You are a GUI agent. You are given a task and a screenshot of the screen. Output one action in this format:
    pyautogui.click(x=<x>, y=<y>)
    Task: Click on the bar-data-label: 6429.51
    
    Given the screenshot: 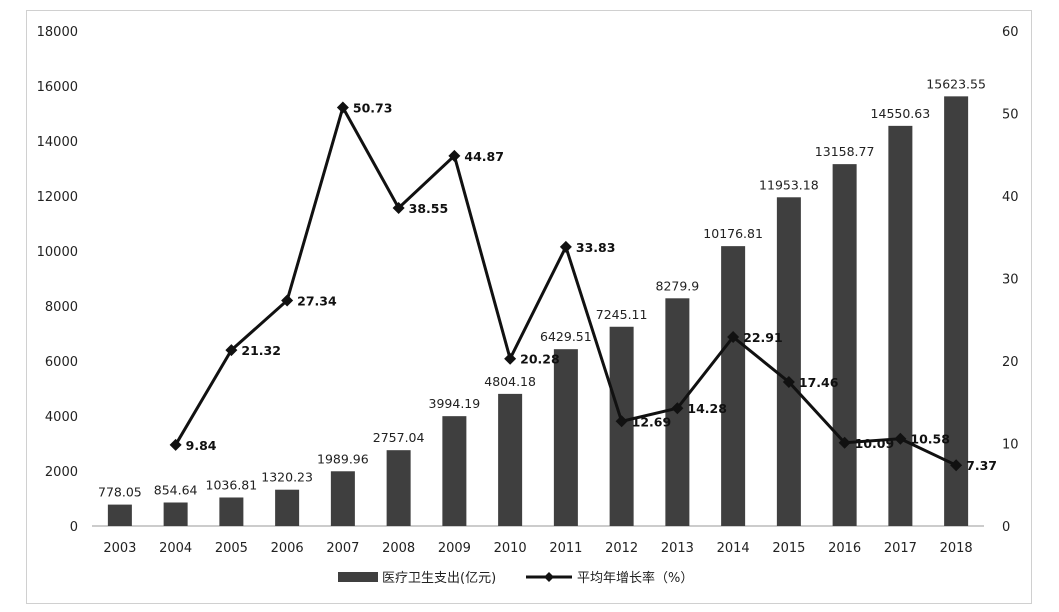 What is the action you would take?
    pyautogui.click(x=566, y=336)
    